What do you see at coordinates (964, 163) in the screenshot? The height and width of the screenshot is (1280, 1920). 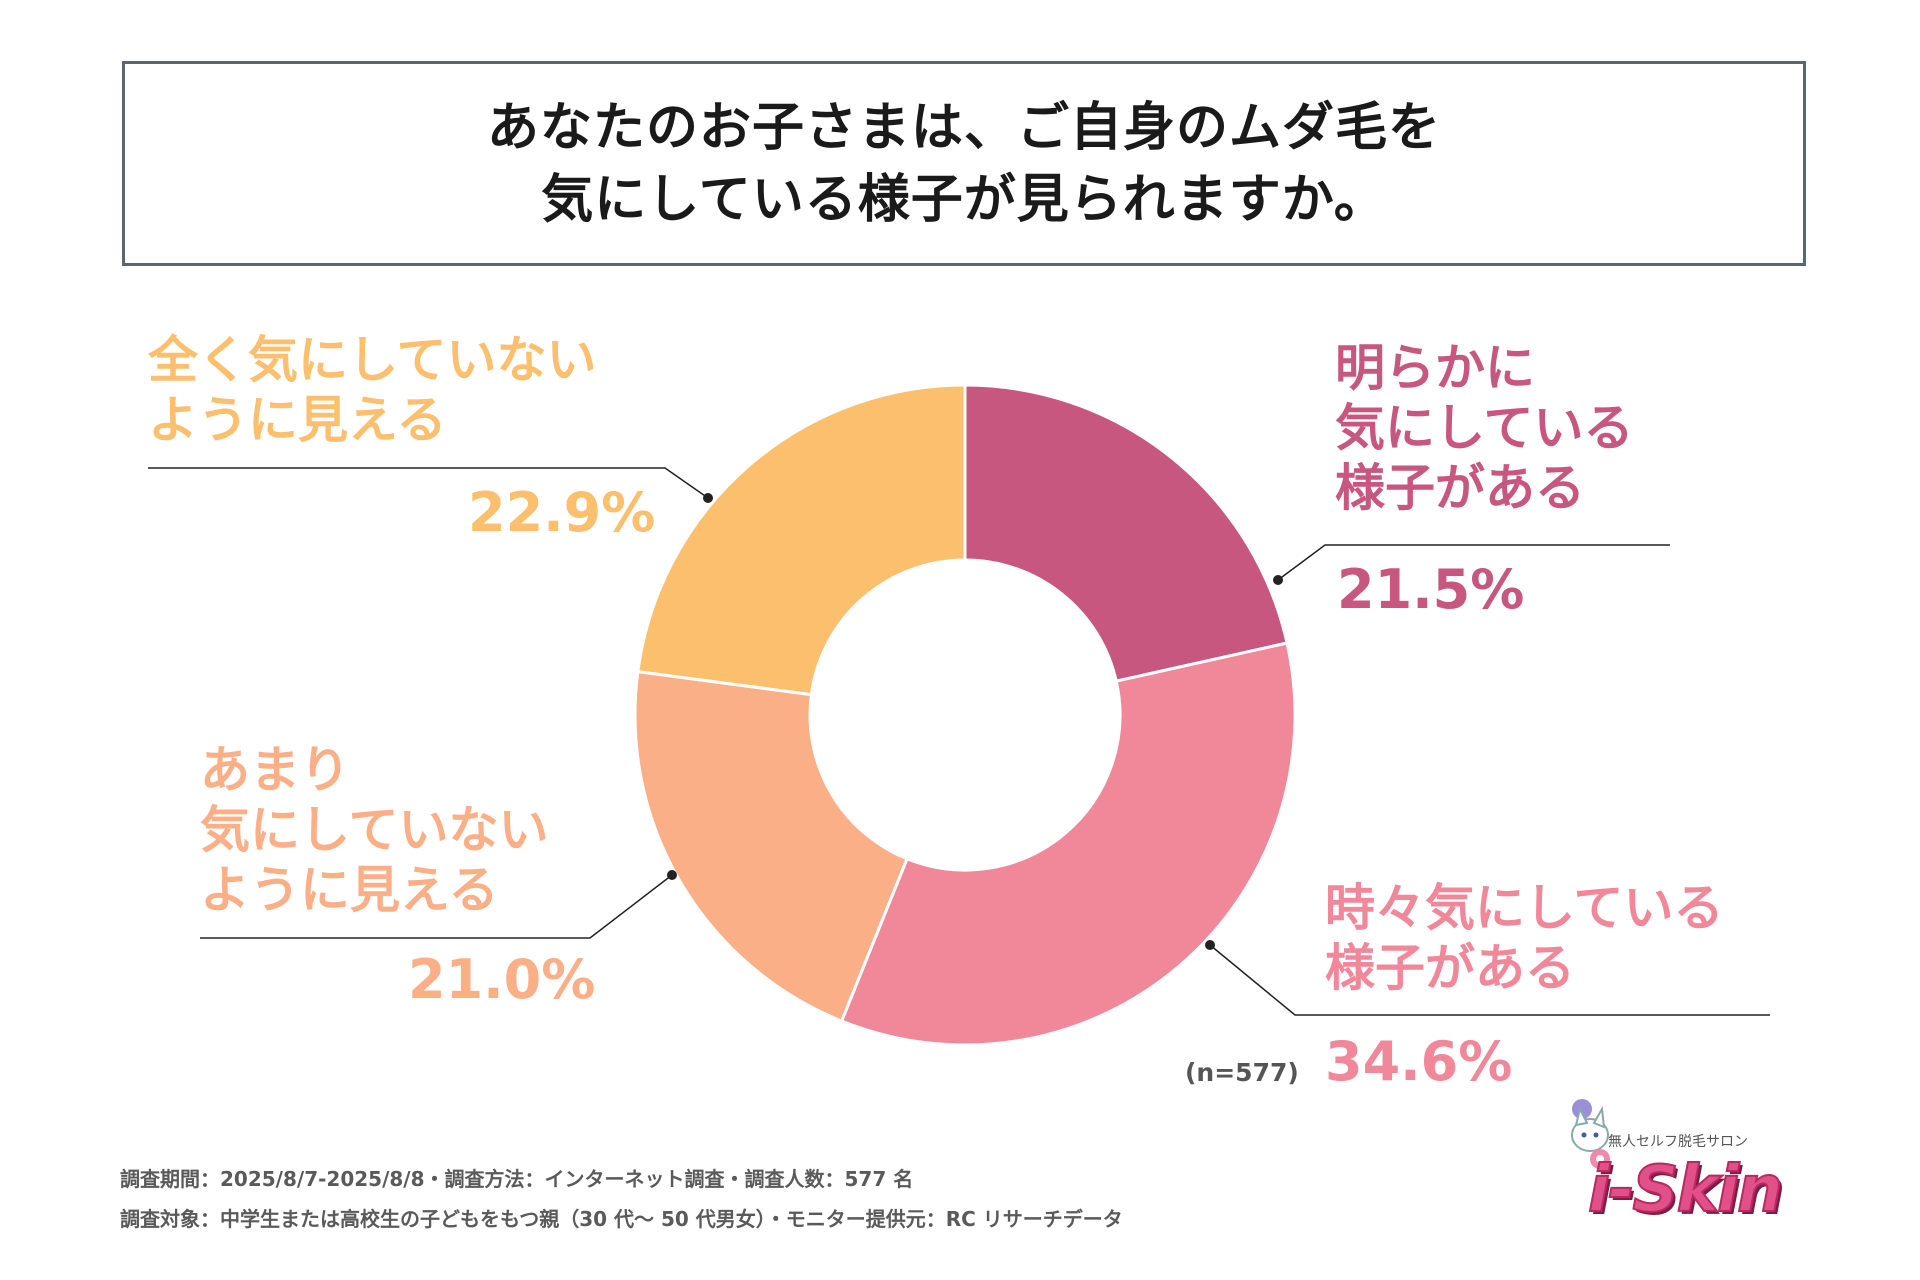 I see `title-box: あなたのお子さまは、ご自身のムダ毛を 気にしている様子が見られますか。` at bounding box center [964, 163].